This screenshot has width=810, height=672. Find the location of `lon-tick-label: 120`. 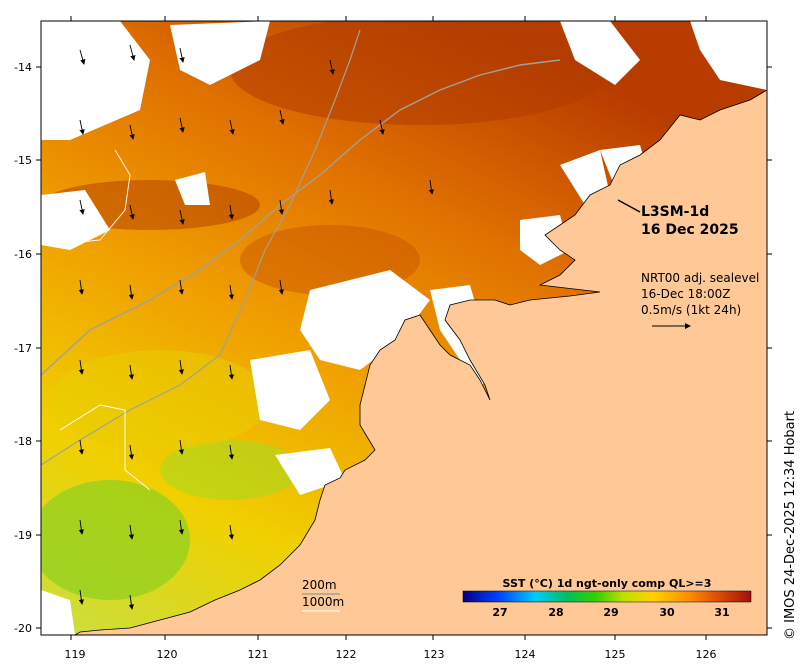

lon-tick-label: 120 is located at coordinates (167, 654).